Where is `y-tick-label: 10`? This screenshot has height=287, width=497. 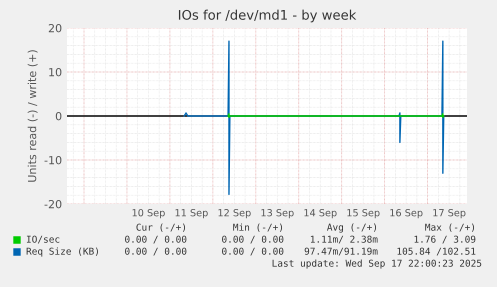
y-tick-label: 10 is located at coordinates (55, 72).